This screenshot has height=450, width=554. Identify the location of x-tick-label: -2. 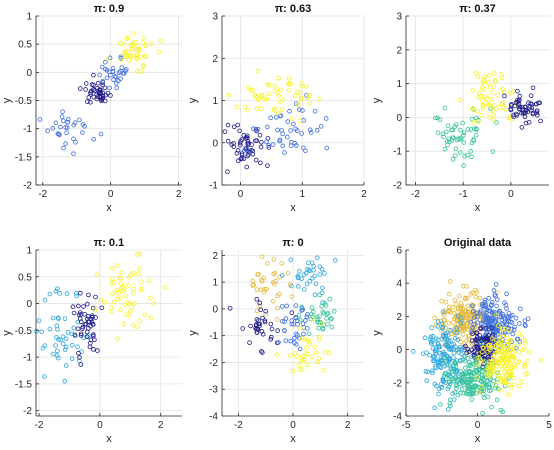
(39, 425).